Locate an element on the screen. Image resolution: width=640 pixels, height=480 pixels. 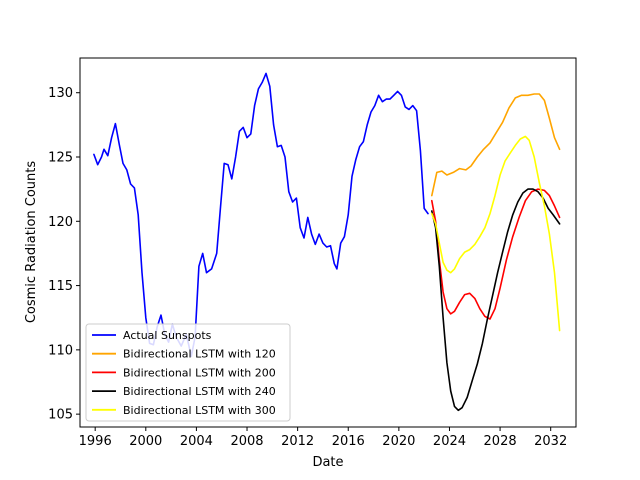
x-tick-label: 2008 is located at coordinates (246, 441).